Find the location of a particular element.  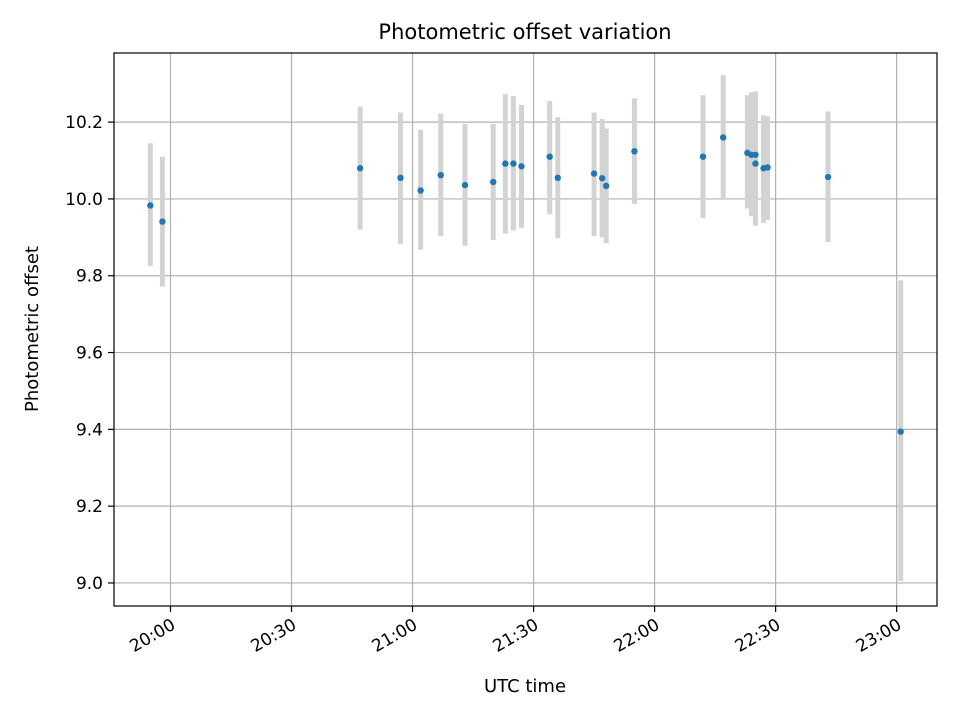

x-tick-label: 21:00 is located at coordinates (395, 636).